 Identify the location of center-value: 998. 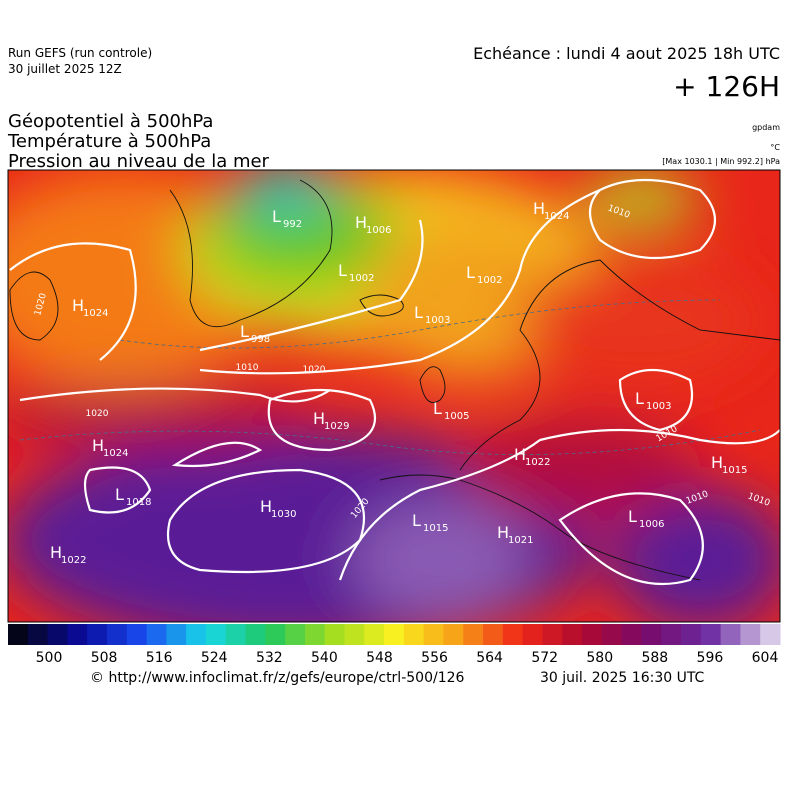
(260, 339).